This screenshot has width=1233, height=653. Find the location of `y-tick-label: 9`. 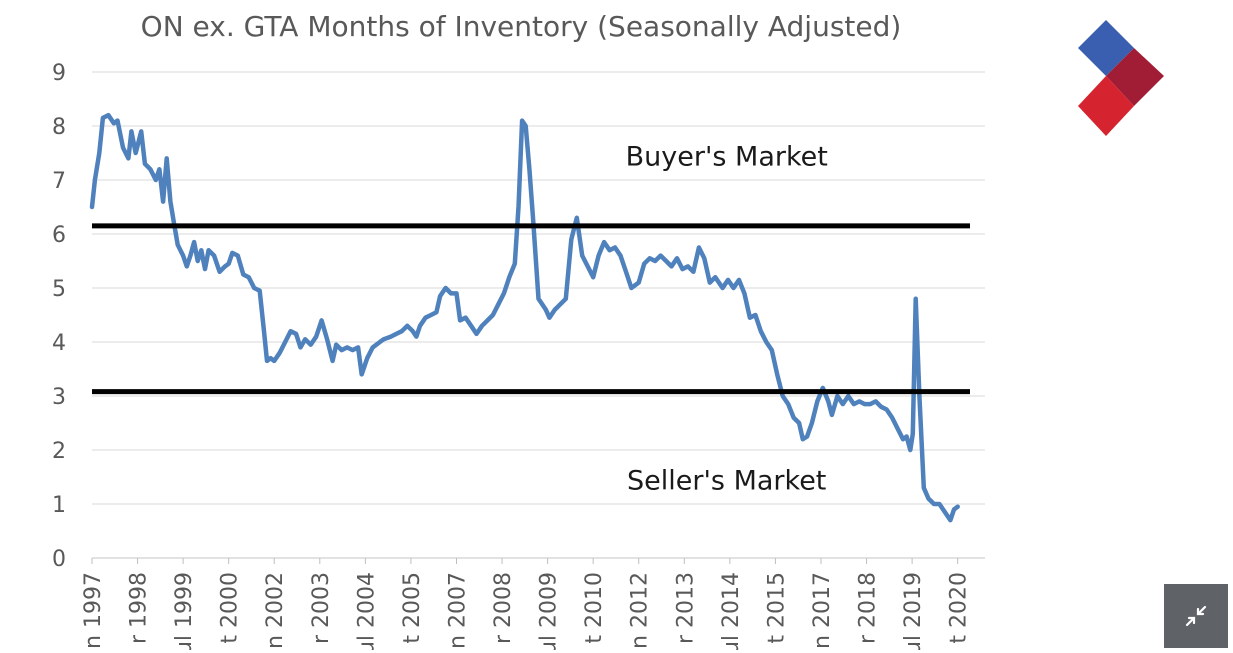

y-tick-label: 9 is located at coordinates (59, 73).